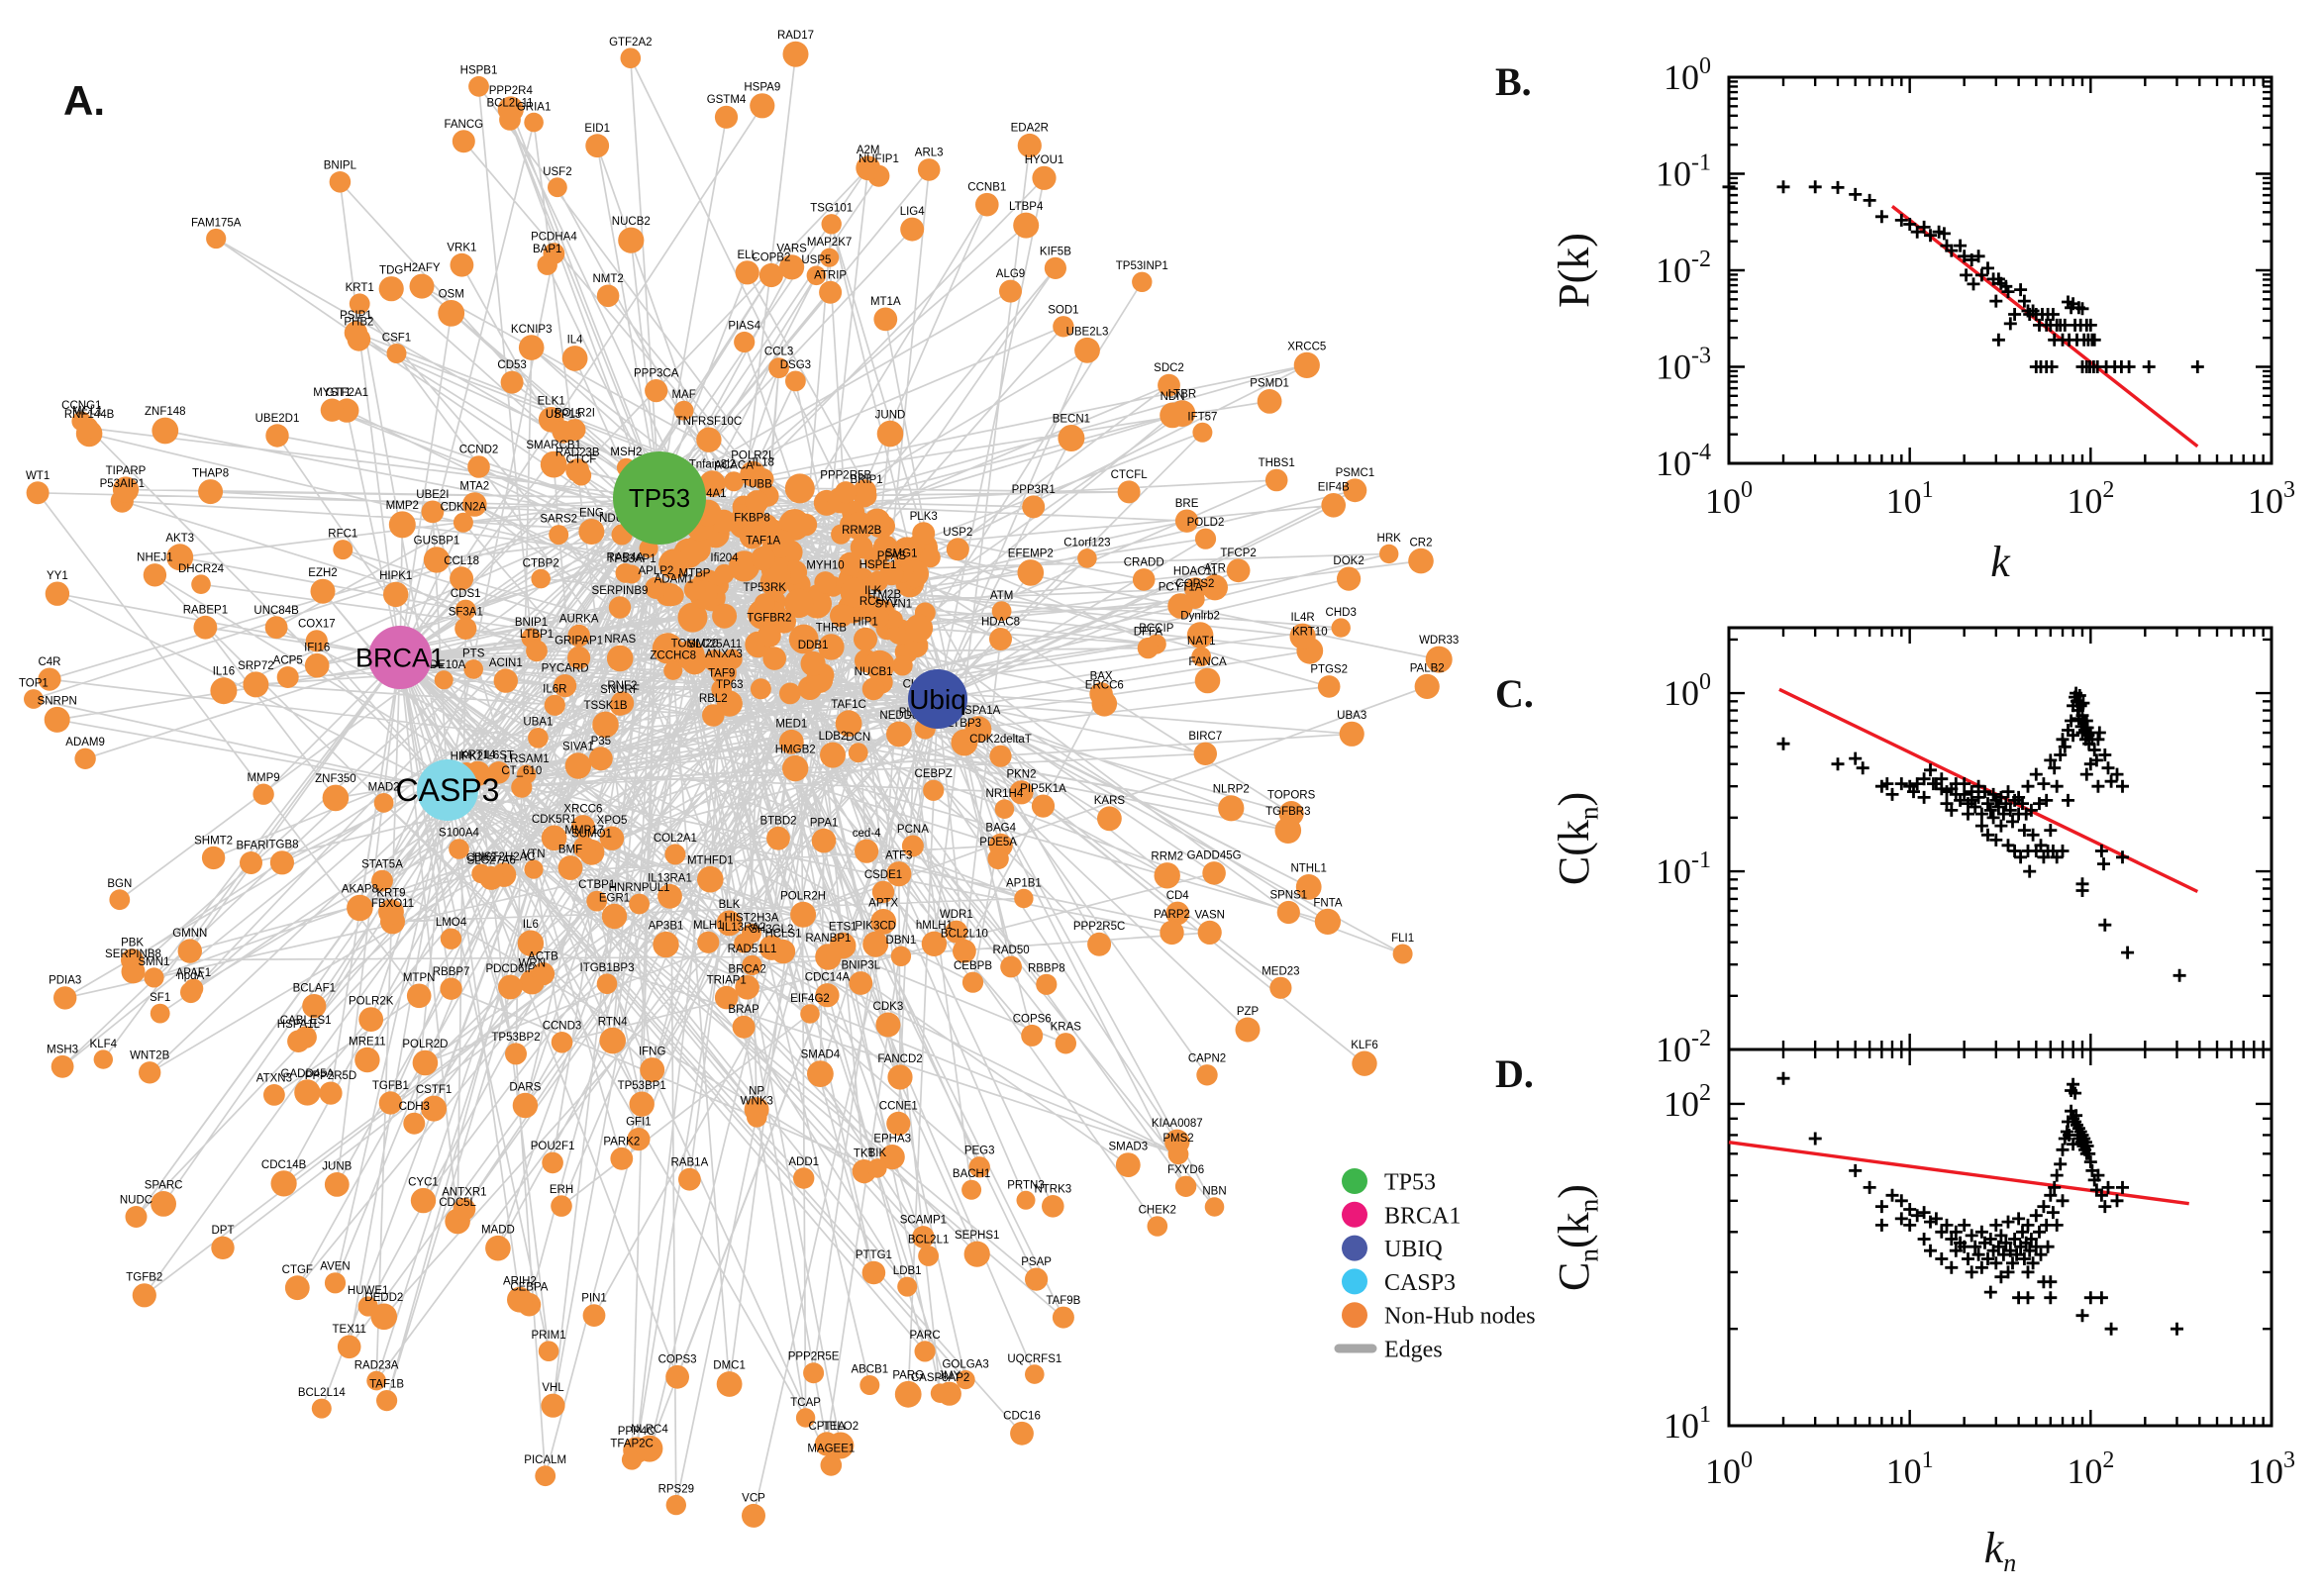 This screenshot has height=1596, width=2323. Describe the element at coordinates (674, 580) in the screenshot. I see `gene-node-label: ADAM1` at that location.